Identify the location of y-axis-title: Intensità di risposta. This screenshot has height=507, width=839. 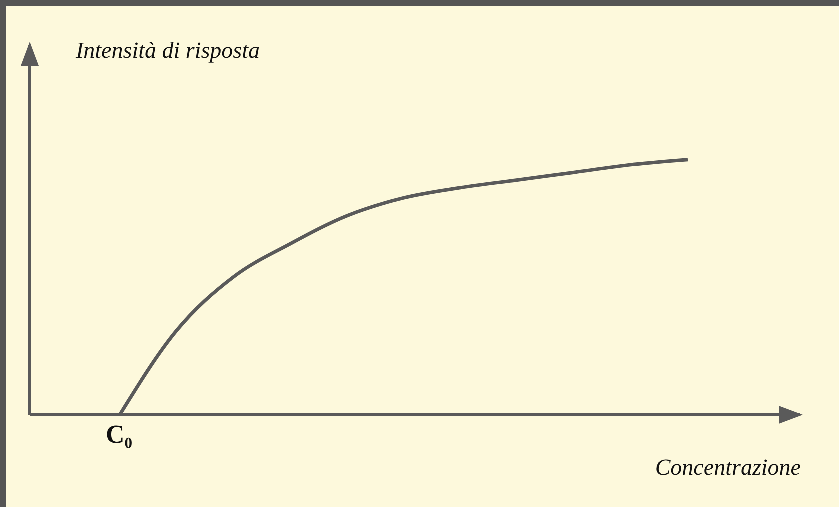
(168, 51).